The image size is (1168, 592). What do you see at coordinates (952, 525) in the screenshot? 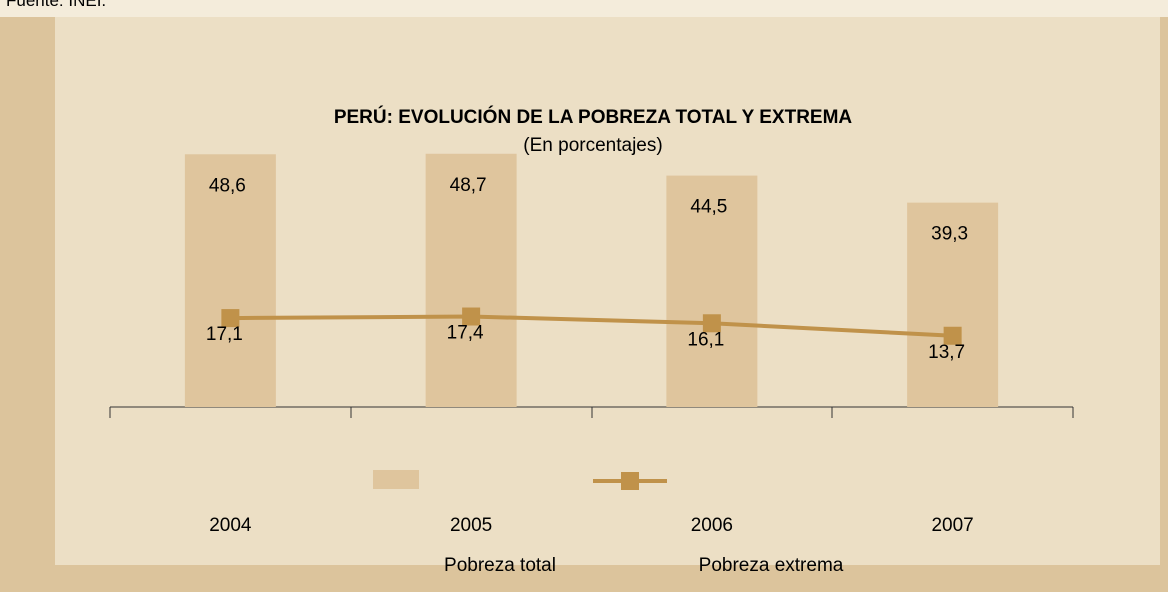
I see `x-tick-label: 2007` at bounding box center [952, 525].